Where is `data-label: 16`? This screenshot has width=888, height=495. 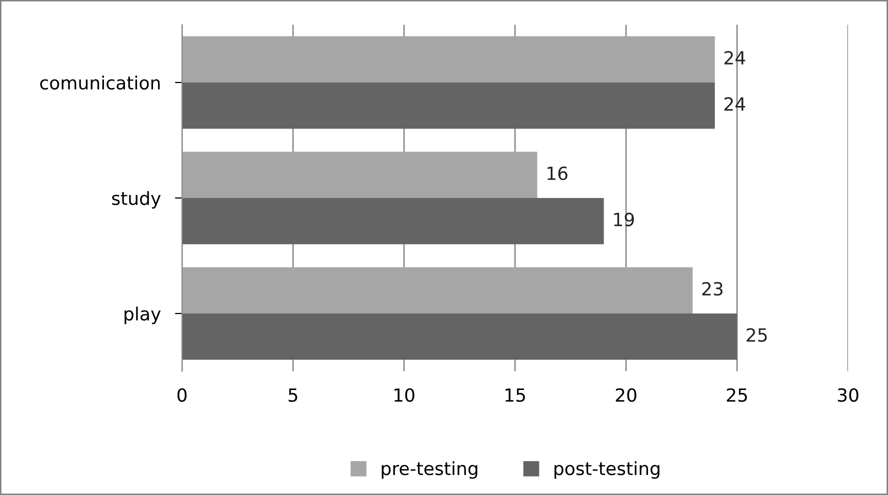
data-label: 16 is located at coordinates (558, 173).